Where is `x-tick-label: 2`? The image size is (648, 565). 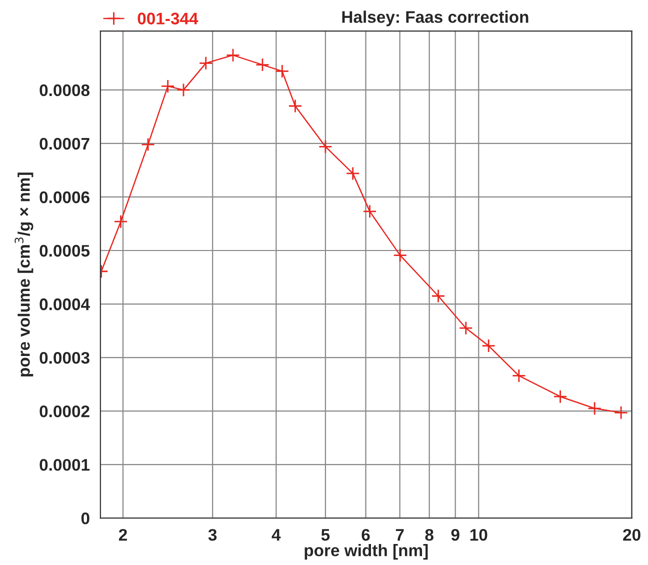
x-tick-label: 2 is located at coordinates (122, 534).